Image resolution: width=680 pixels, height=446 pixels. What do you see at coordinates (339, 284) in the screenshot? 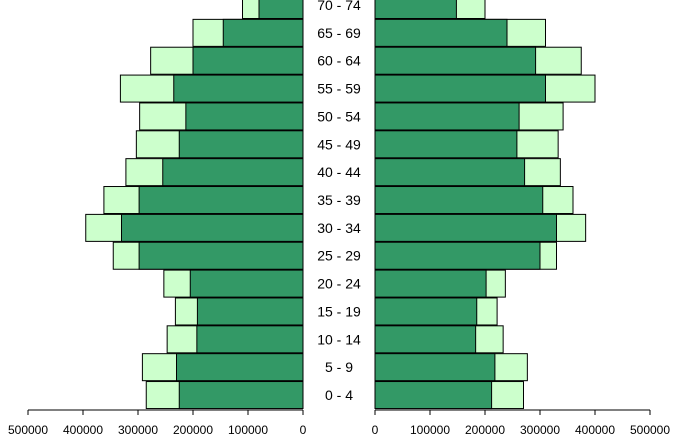
I see `age-group-label: 20 - 24` at bounding box center [339, 284].